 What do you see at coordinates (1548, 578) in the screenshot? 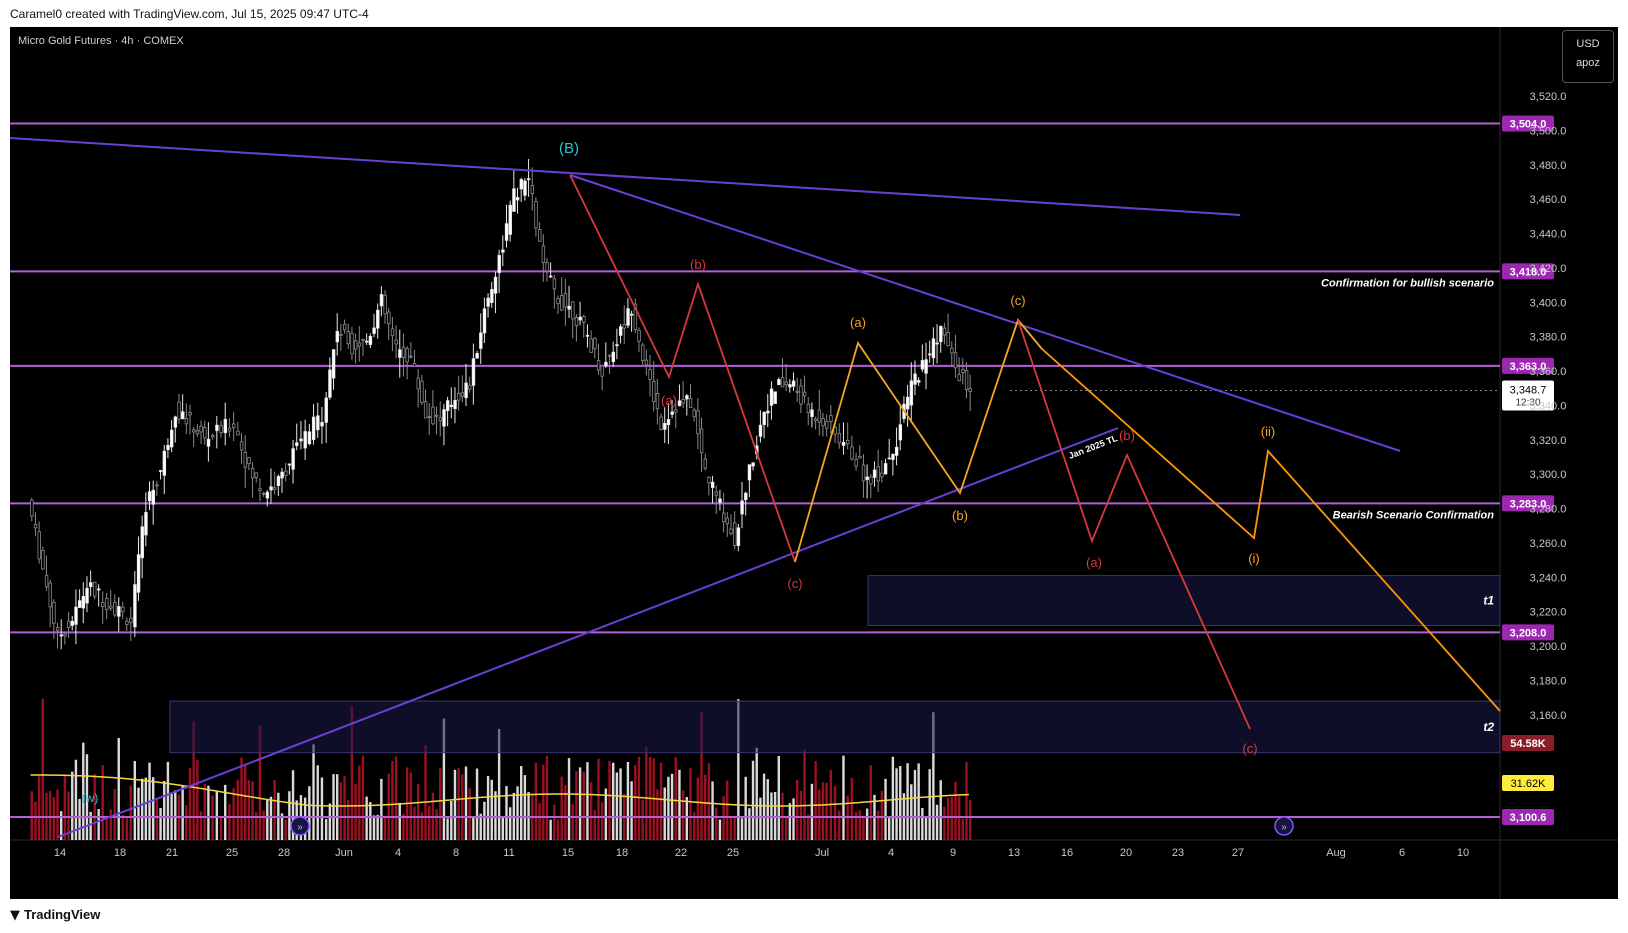
I see `price-tick-label: 3,240.0` at bounding box center [1548, 578].